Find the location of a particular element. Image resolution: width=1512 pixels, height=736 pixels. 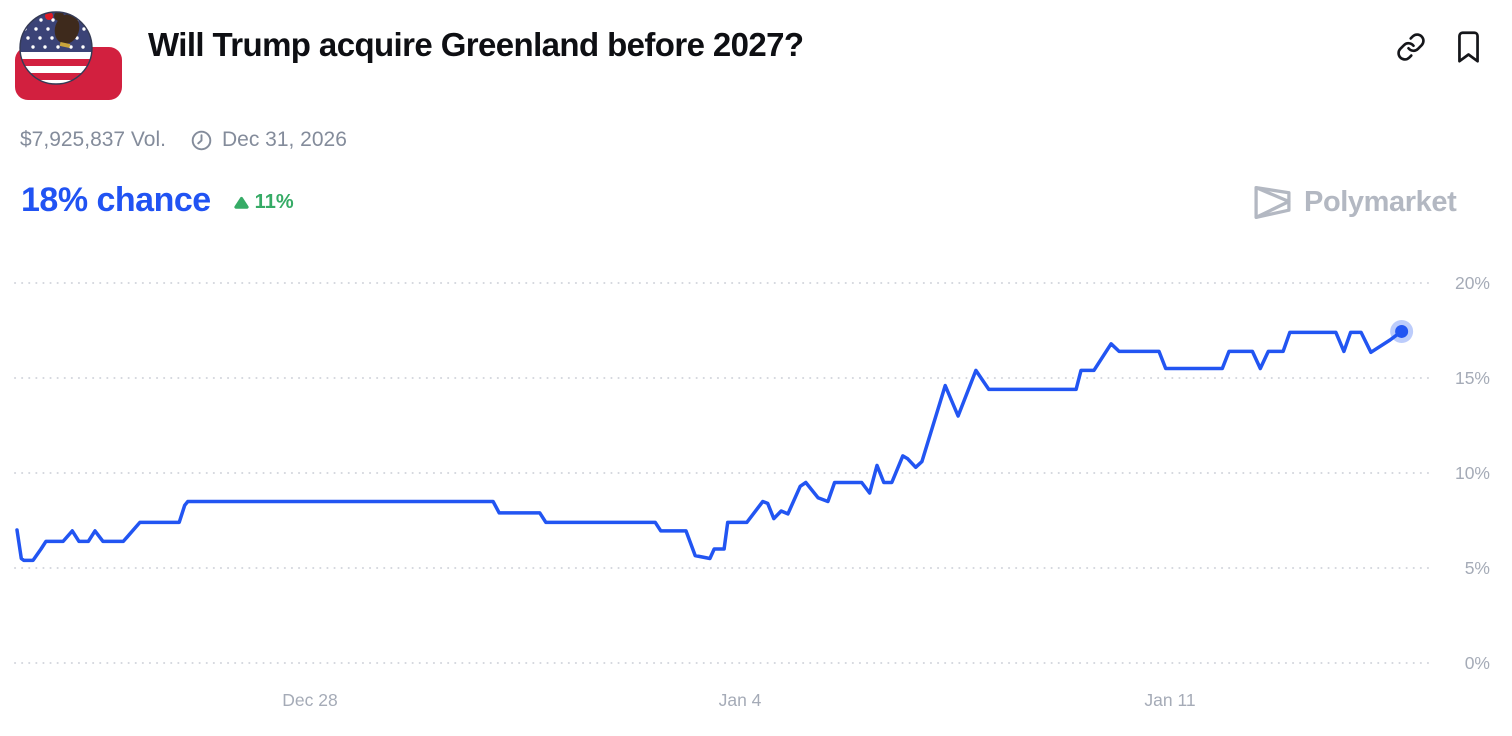

market-avatar is located at coordinates (68, 55).